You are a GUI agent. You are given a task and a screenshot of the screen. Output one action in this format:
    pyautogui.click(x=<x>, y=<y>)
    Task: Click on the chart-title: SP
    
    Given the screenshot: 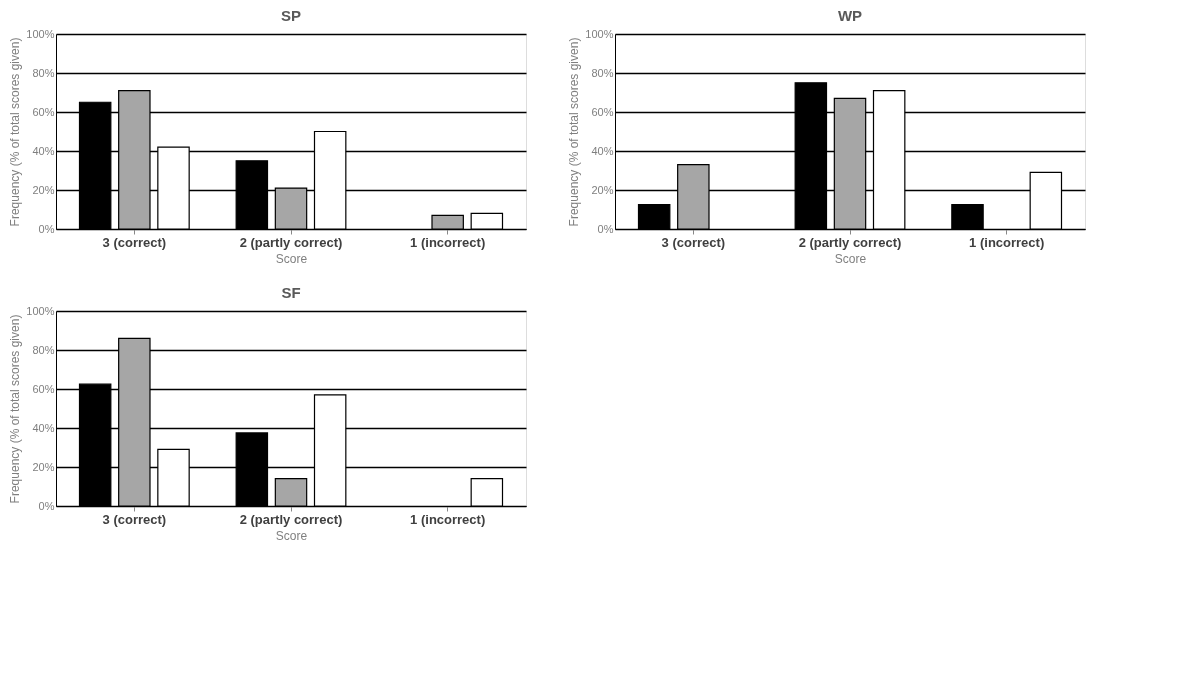 What is the action you would take?
    pyautogui.click(x=291, y=15)
    